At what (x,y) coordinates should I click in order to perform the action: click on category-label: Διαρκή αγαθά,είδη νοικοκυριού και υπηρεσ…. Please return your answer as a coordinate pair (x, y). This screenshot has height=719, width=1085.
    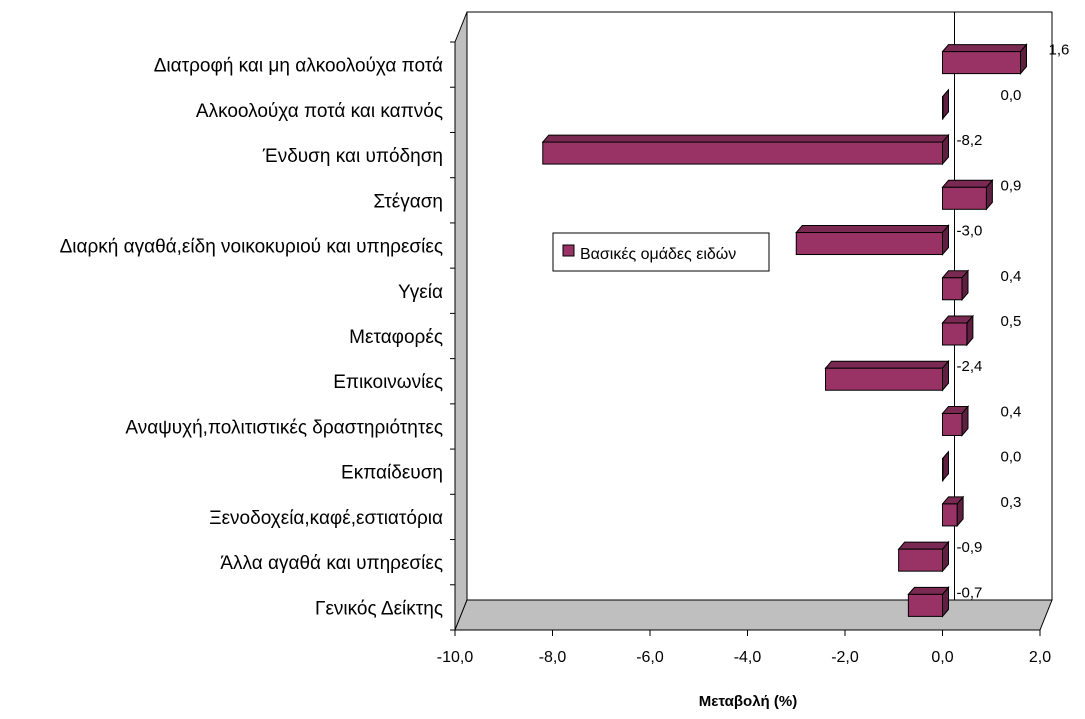
    Looking at the image, I should click on (251, 247).